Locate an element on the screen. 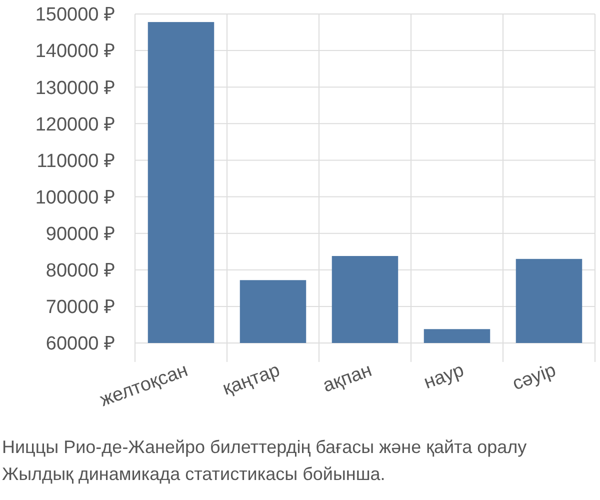  y-tick-label: 140000 ₽ is located at coordinates (75, 51).